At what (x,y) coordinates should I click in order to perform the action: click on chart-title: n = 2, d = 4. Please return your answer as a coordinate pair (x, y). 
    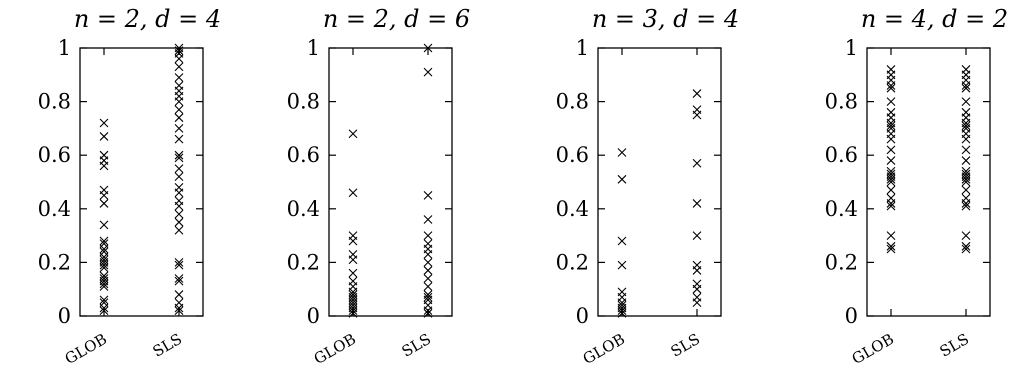
    Looking at the image, I should click on (147, 19).